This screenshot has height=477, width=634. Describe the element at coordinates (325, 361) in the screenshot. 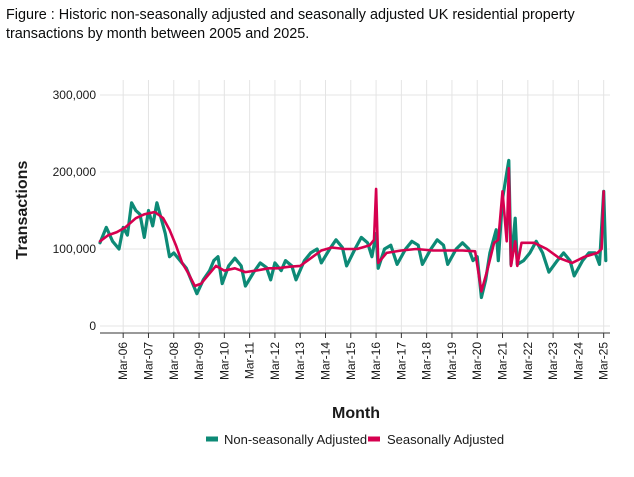

I see `x-tick-label: Mar-14` at that location.